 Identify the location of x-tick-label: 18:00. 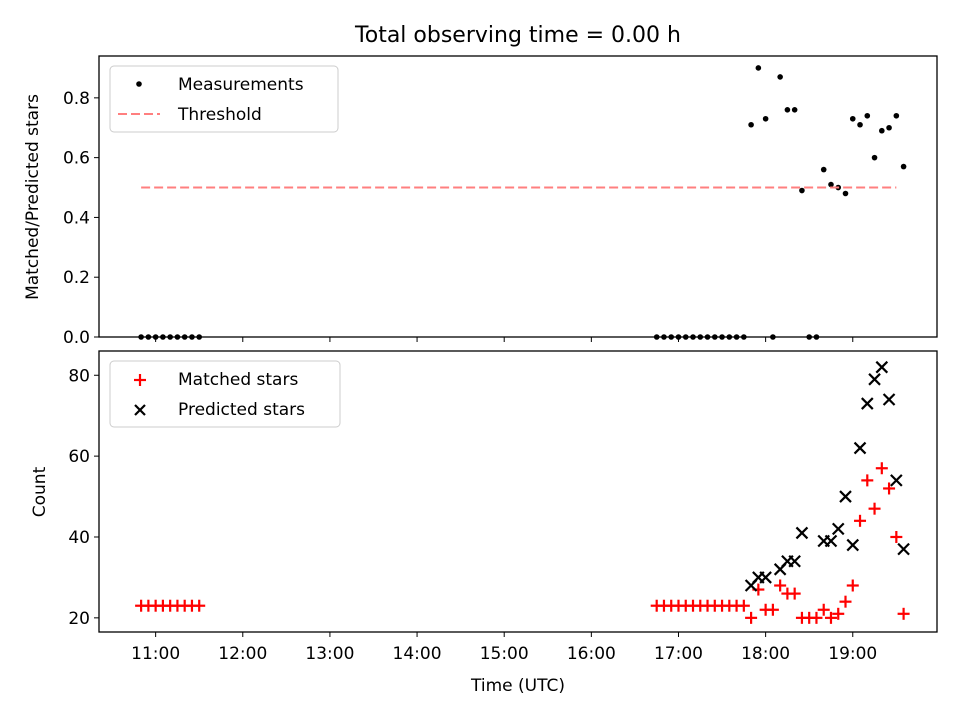
(765, 654).